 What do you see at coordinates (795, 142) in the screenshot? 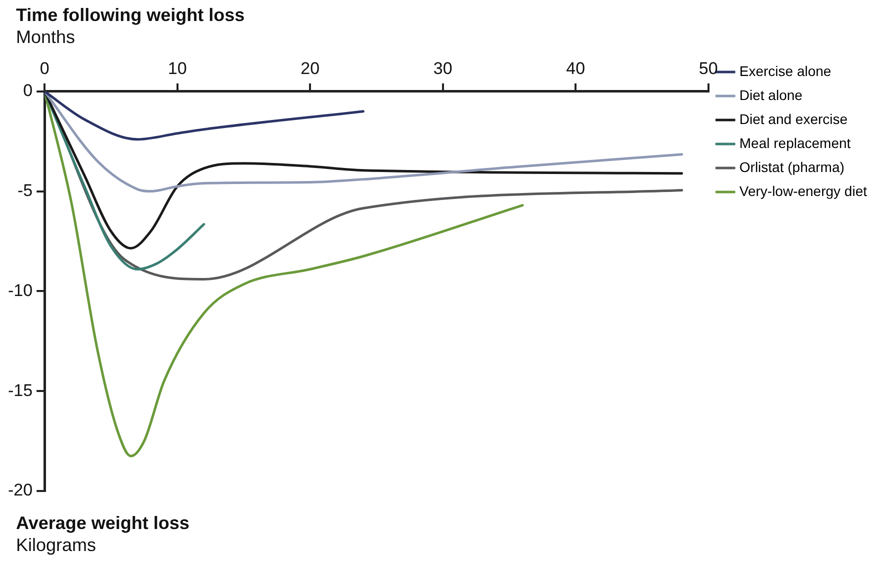
I see `legend-label: Meal replacement` at bounding box center [795, 142].